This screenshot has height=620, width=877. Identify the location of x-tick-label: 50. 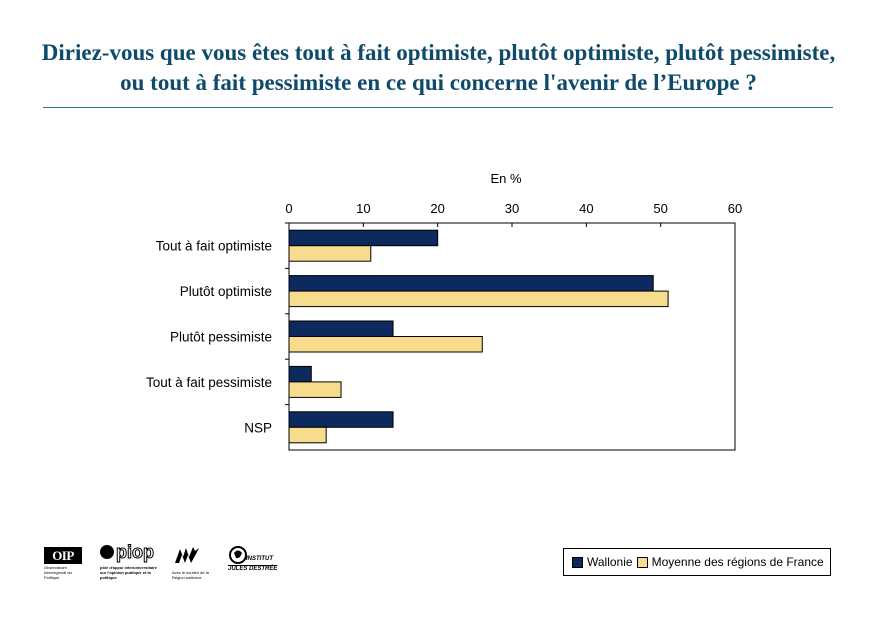
(660, 208).